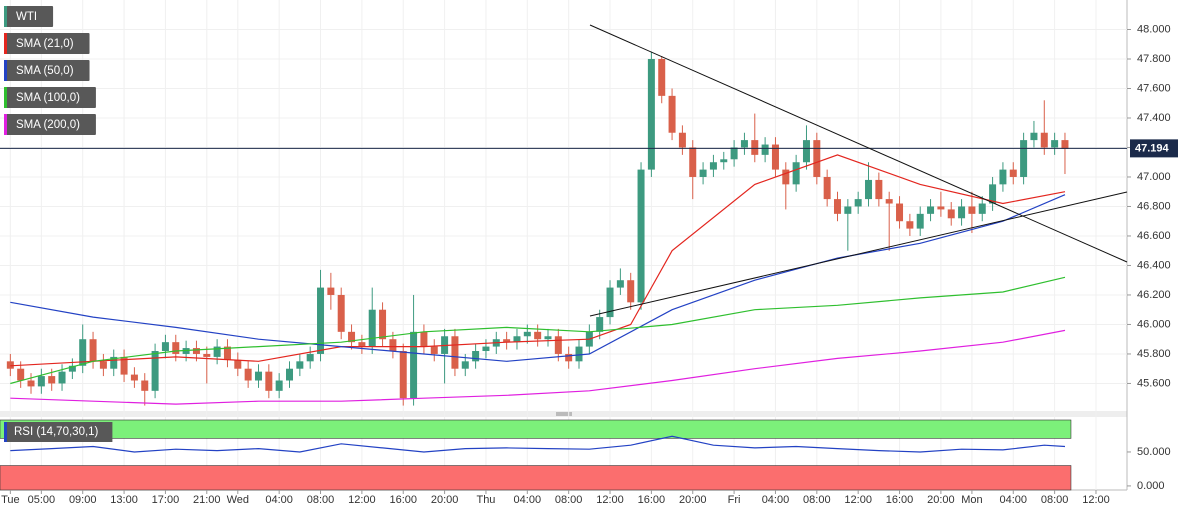  Describe the element at coordinates (536, 429) in the screenshot. I see `overbought-band` at that location.